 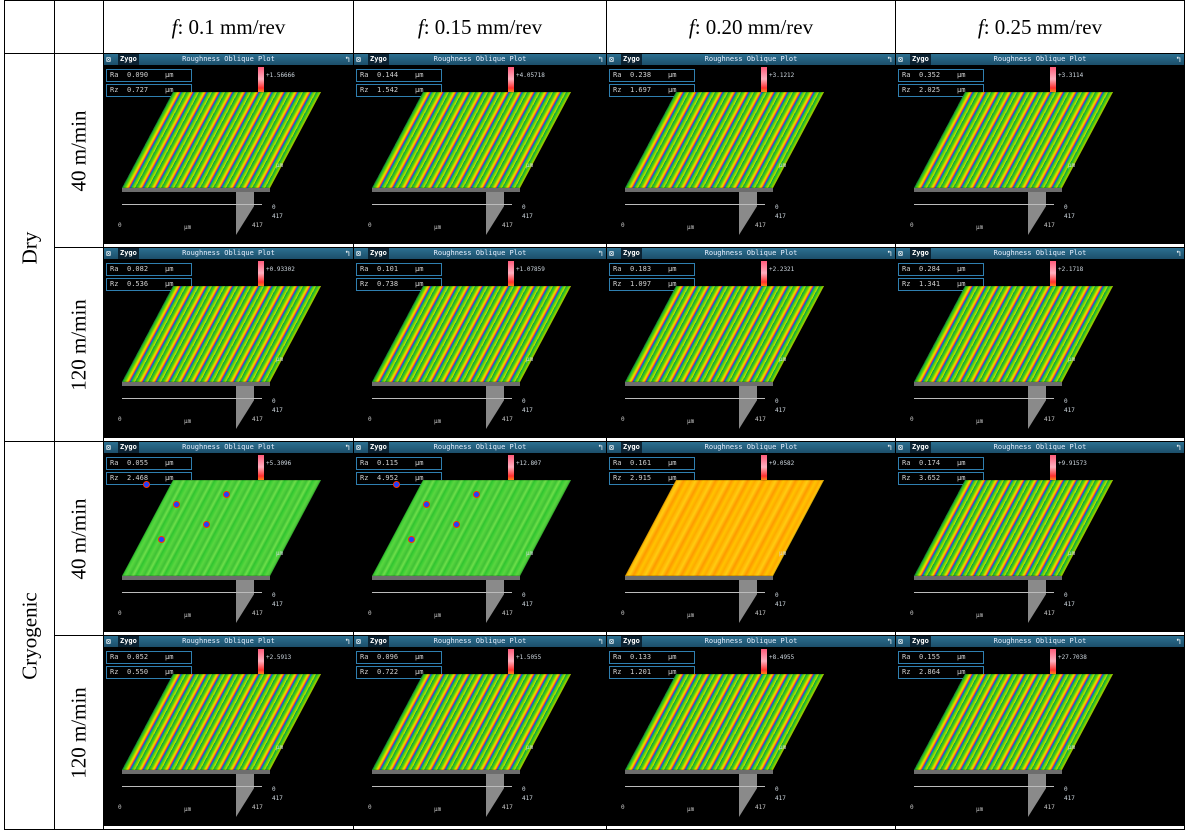 I want to click on ra-readout: Ra 0.052 µm, so click(x=149, y=657).